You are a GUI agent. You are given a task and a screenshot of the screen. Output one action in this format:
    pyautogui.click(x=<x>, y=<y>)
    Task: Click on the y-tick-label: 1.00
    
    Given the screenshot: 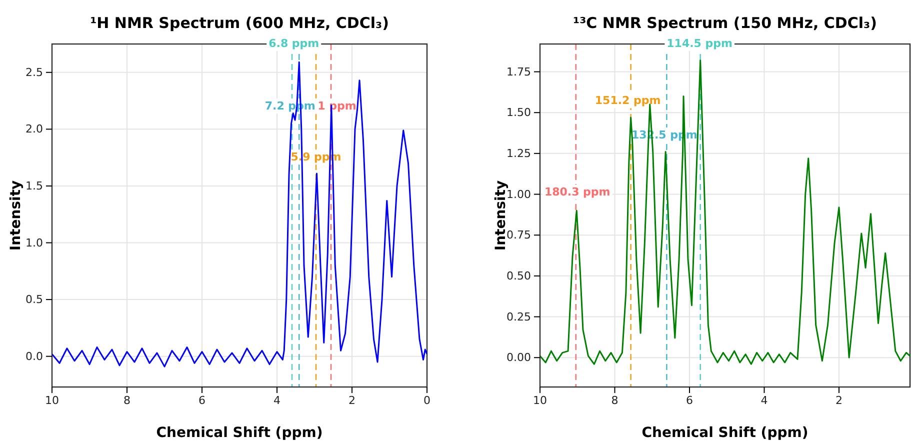 What is the action you would take?
    pyautogui.click(x=518, y=194)
    